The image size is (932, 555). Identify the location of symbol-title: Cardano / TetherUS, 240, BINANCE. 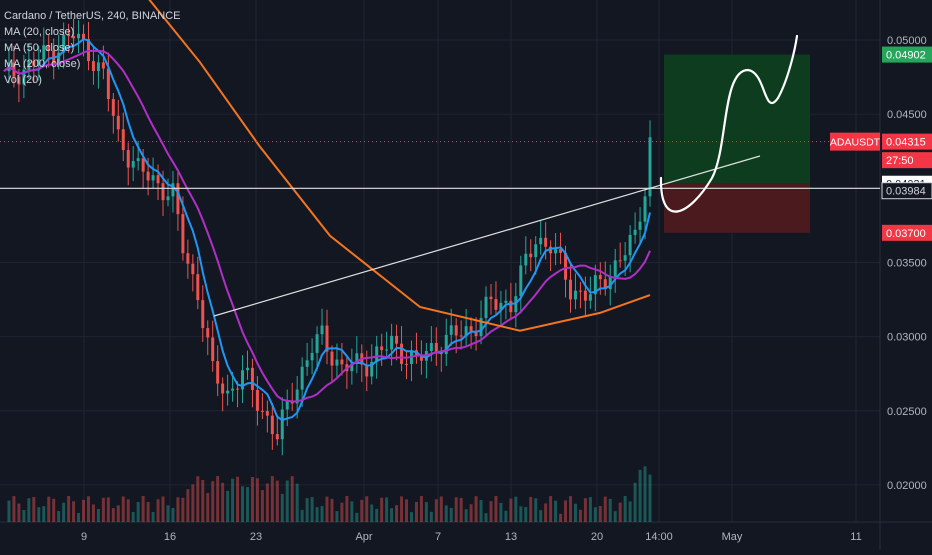
(92, 16).